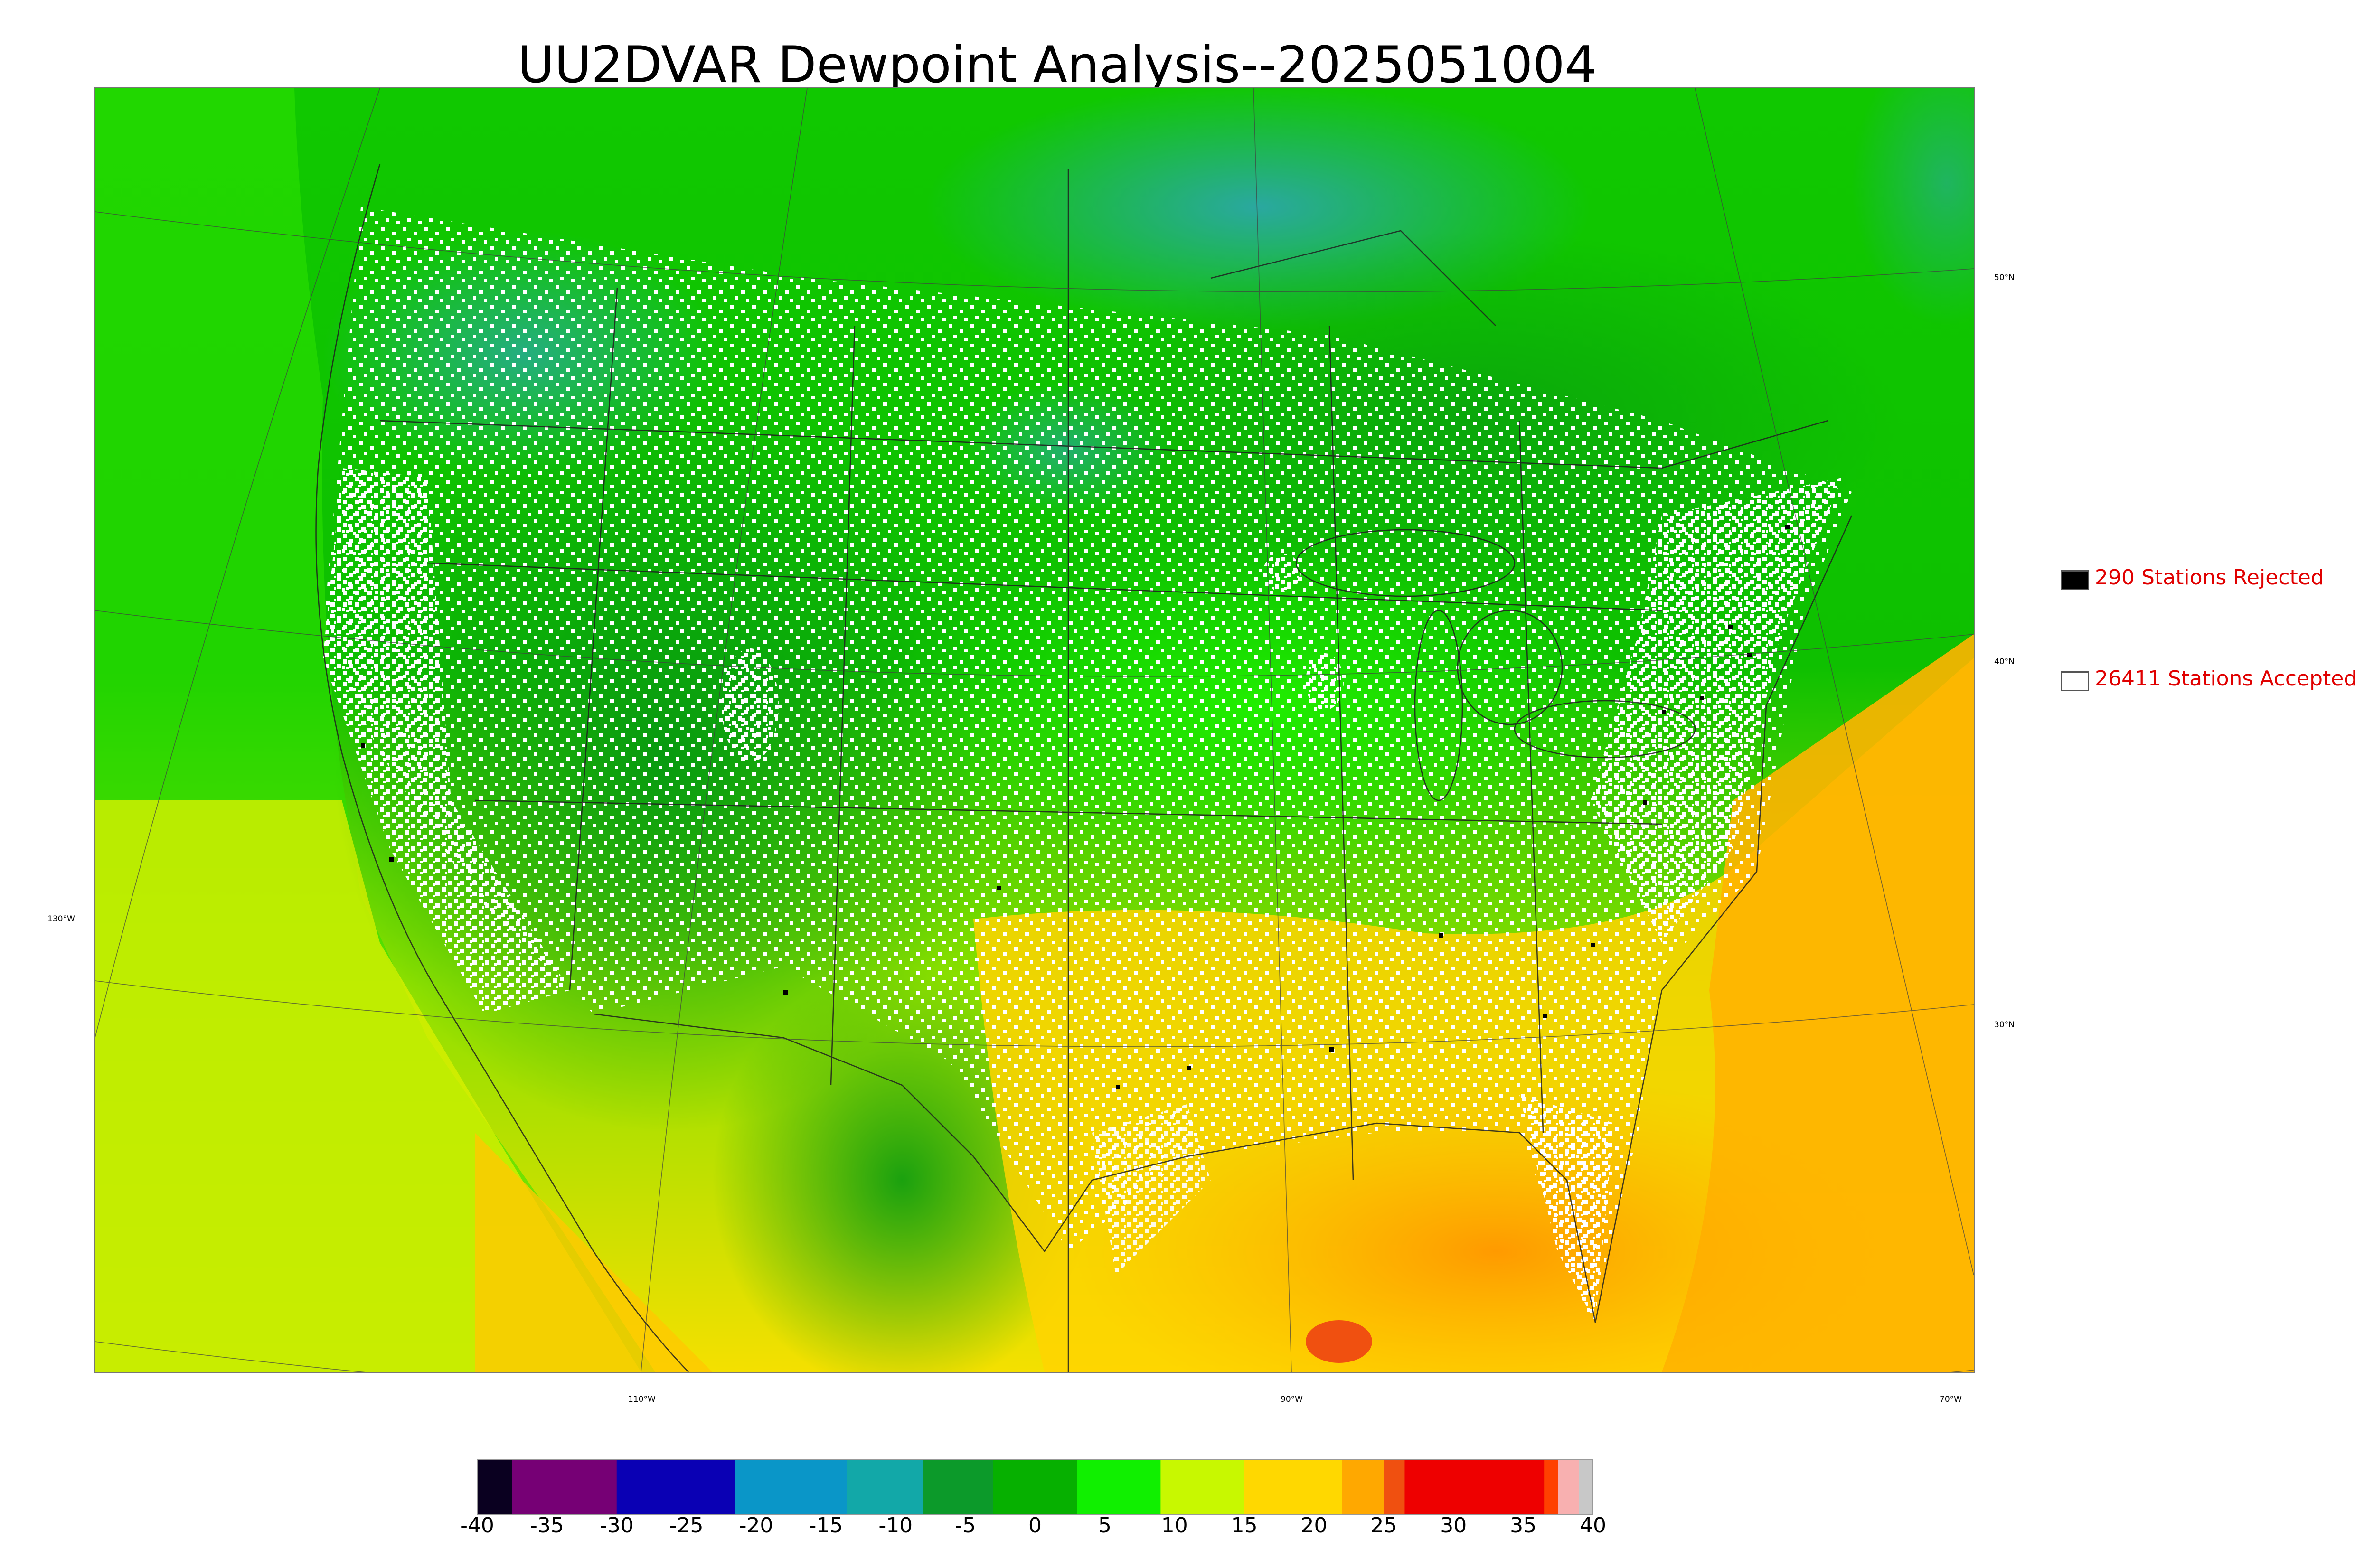 This screenshot has height=1568, width=2374. What do you see at coordinates (1057, 65) in the screenshot?
I see `page-title: UU2DVAR Dewpoint Analysis--2025051004` at bounding box center [1057, 65].